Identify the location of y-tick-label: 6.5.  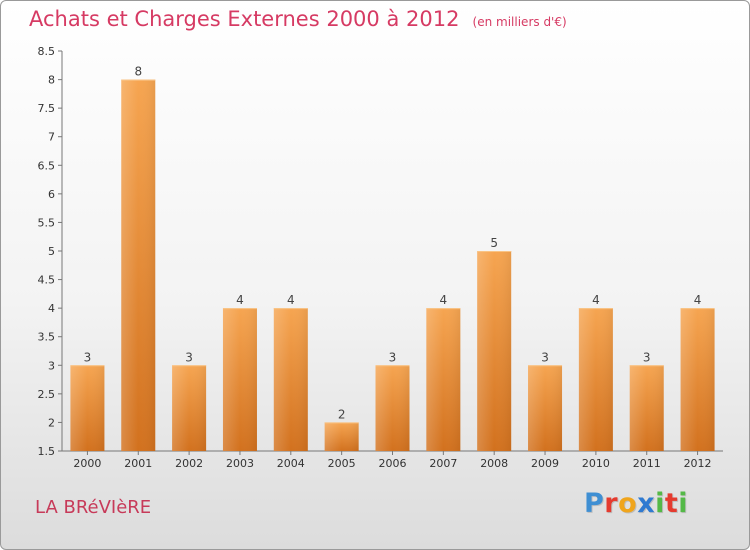
(47, 165).